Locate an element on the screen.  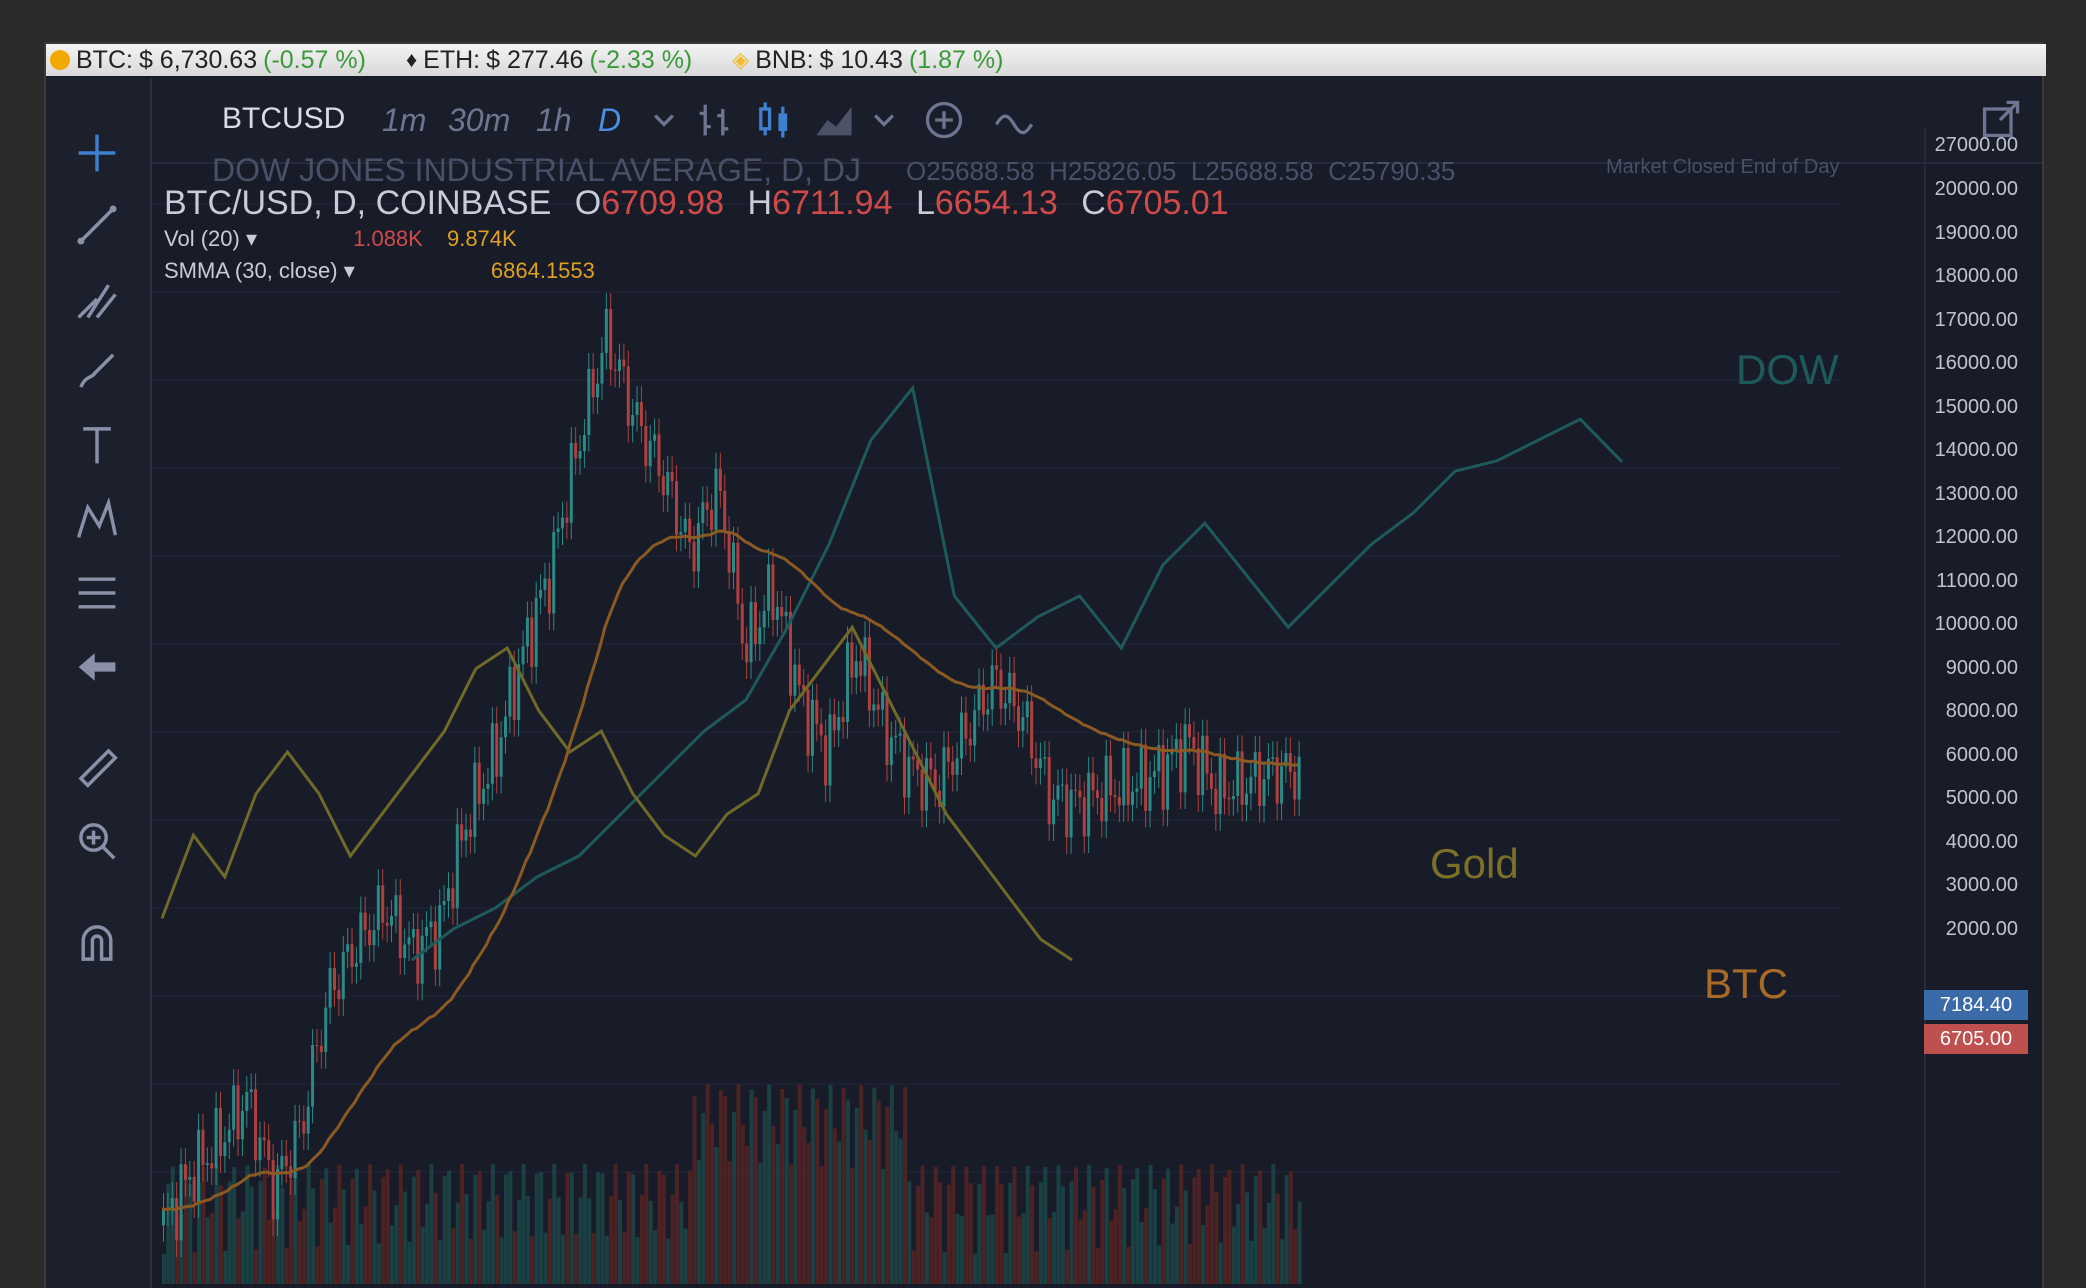
ticker-eth: ♦ ETH: $ 277.46 (-2.33 %) is located at coordinates (549, 60).